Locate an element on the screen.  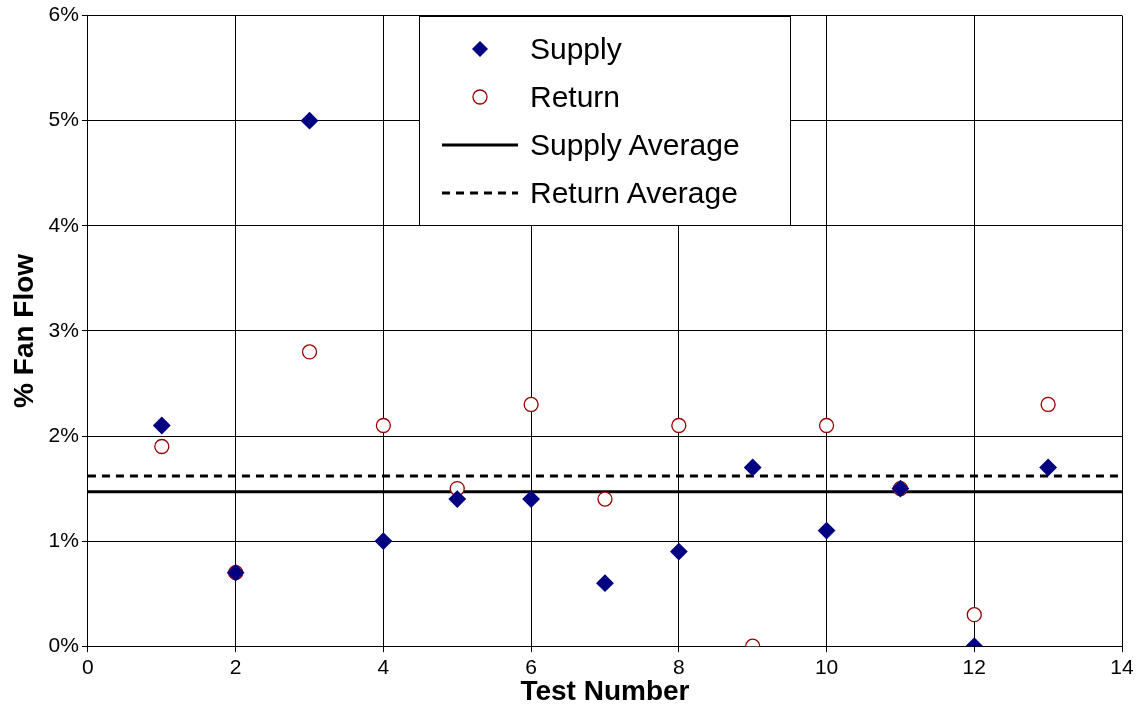
x-tick-label: 10 is located at coordinates (826, 666).